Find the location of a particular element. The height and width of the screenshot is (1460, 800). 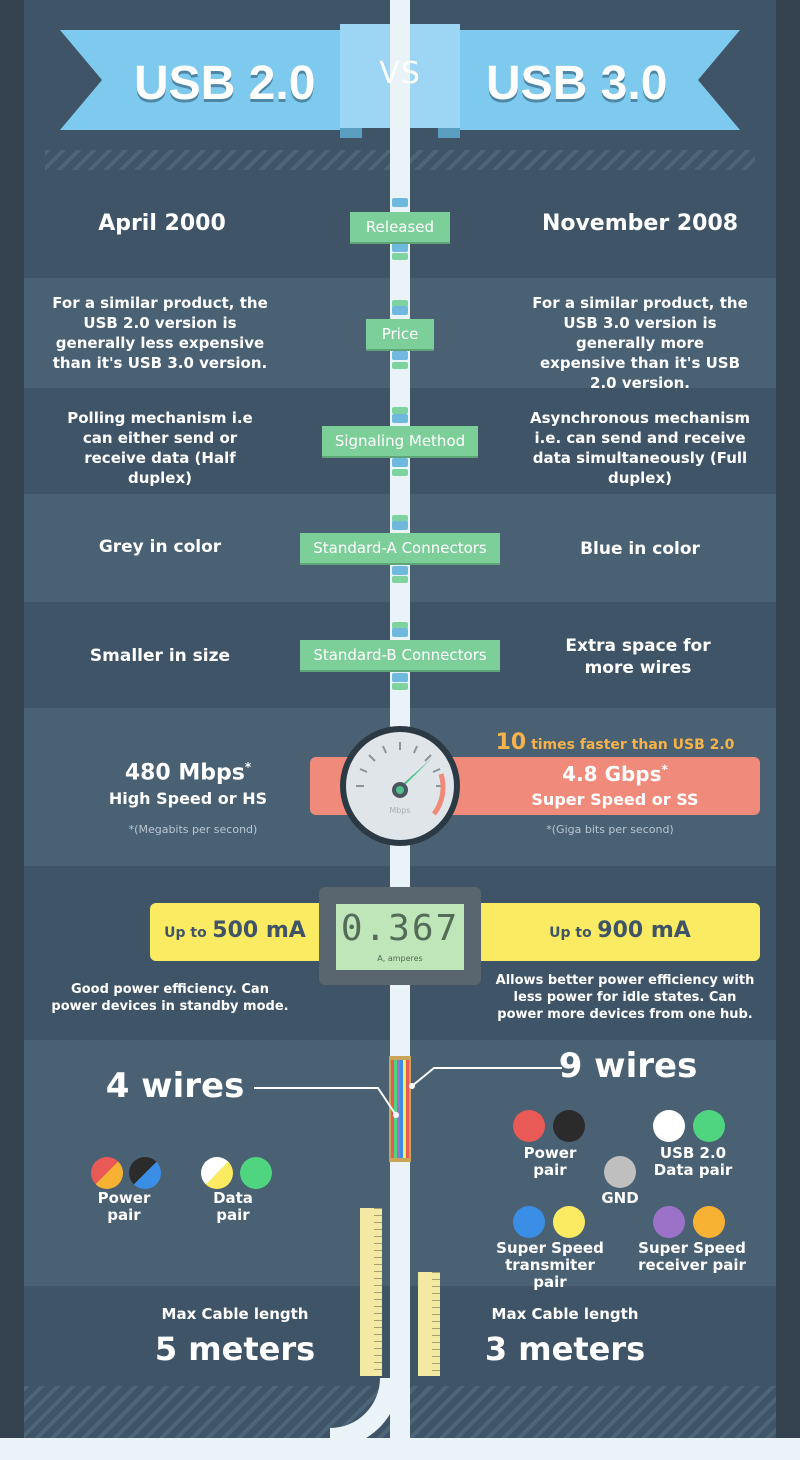

label-standard-b: Standard-B Connectors is located at coordinates (400, 655).